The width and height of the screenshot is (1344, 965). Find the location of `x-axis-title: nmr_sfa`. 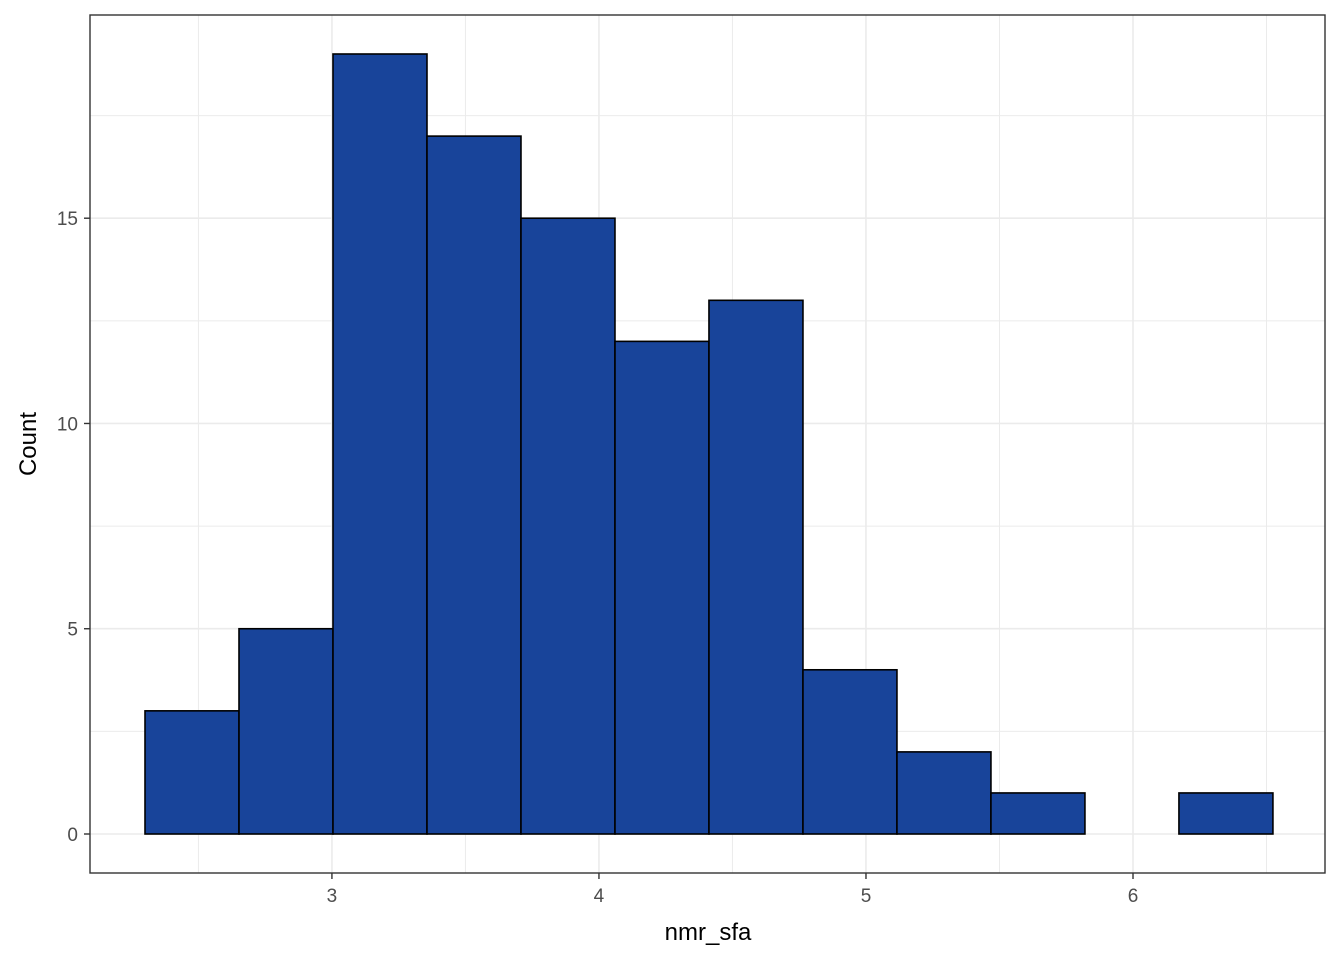

x-axis-title: nmr_sfa is located at coordinates (708, 932).